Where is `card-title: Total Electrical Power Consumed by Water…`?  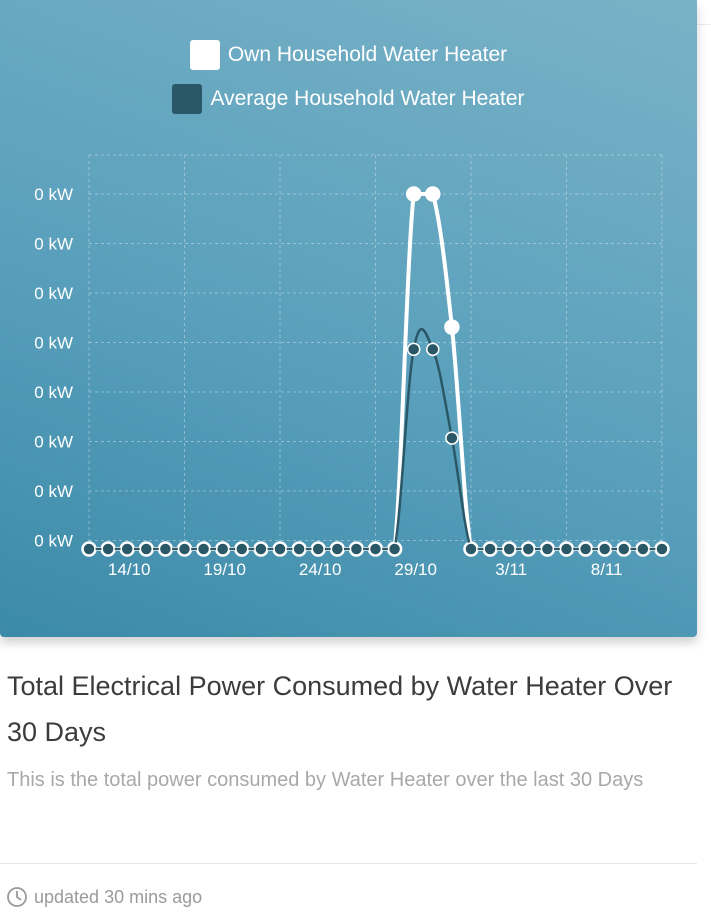 card-title: Total Electrical Power Consumed by Water… is located at coordinates (340, 709).